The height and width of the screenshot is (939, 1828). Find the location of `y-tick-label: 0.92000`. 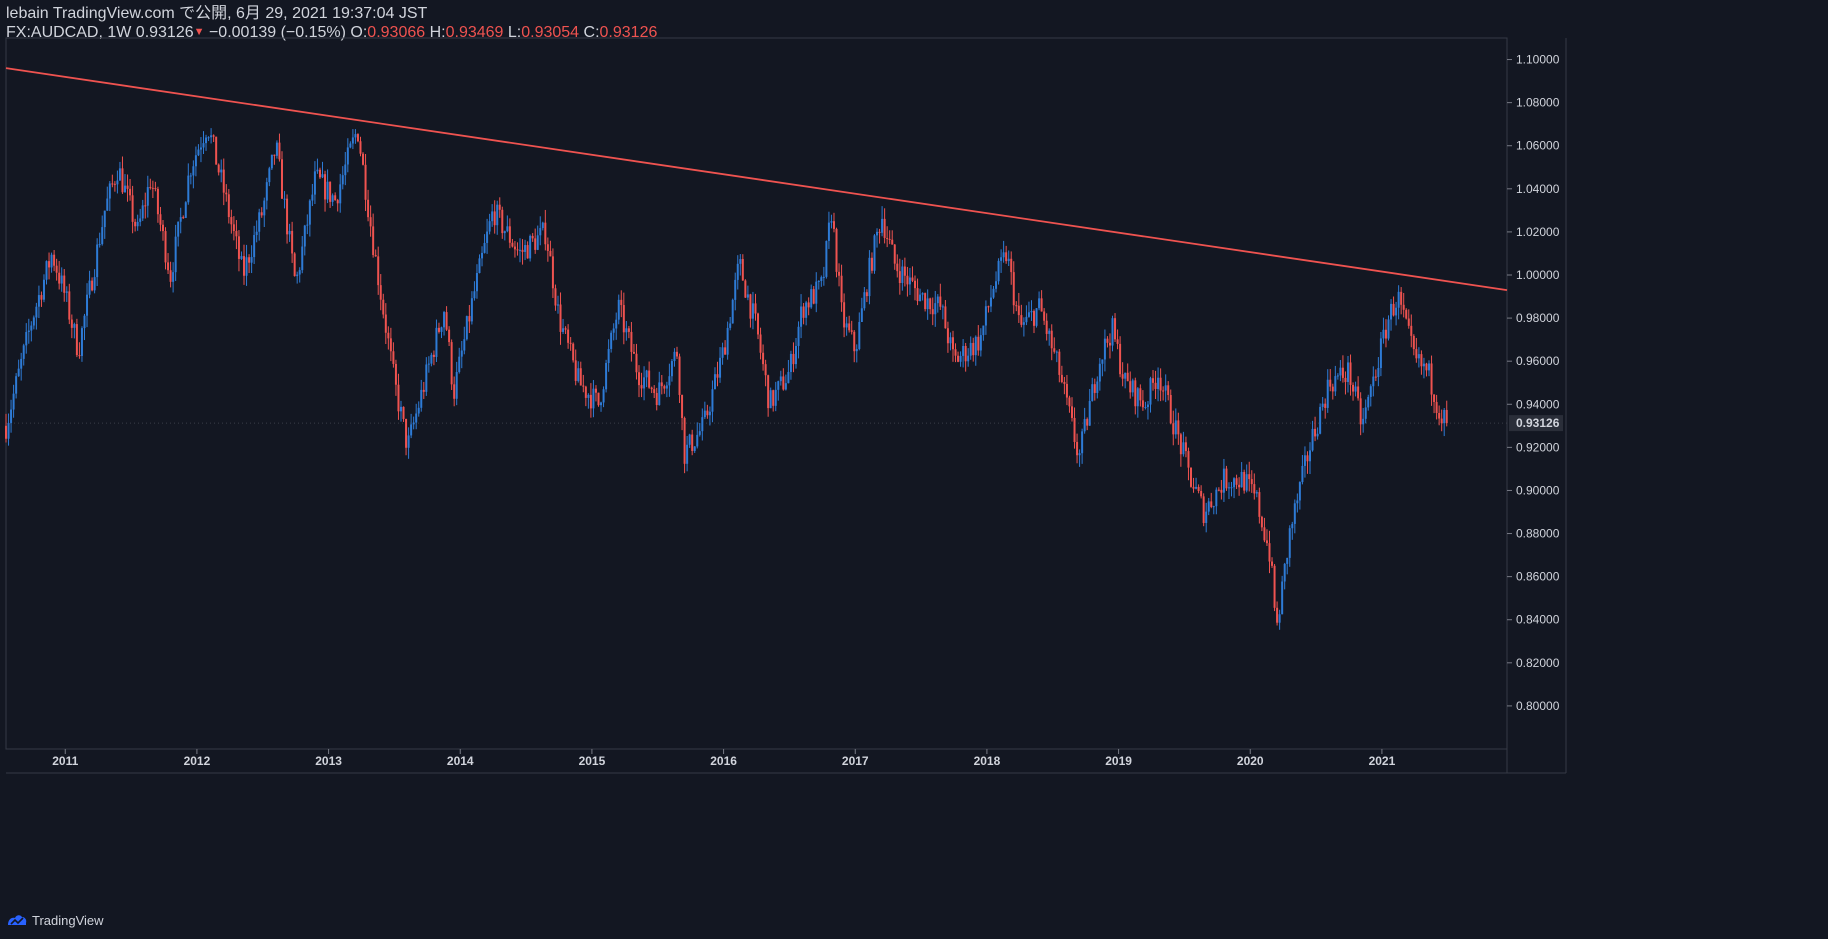

y-tick-label: 0.92000 is located at coordinates (1538, 447).